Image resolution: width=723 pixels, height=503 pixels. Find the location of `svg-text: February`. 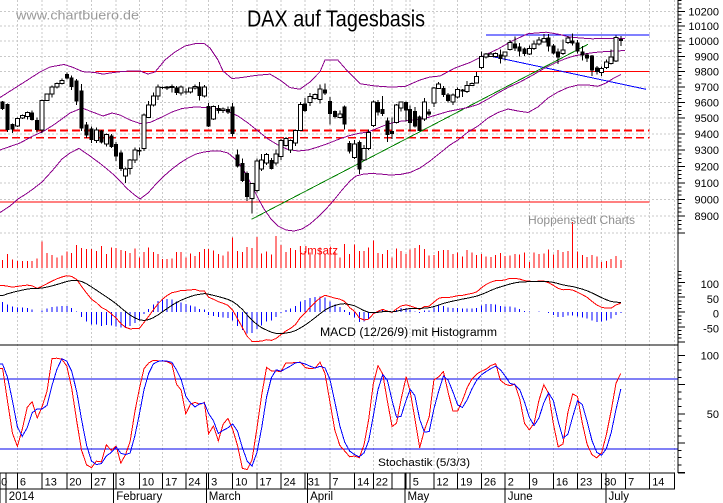

svg-text: February is located at coordinates (139, 497).